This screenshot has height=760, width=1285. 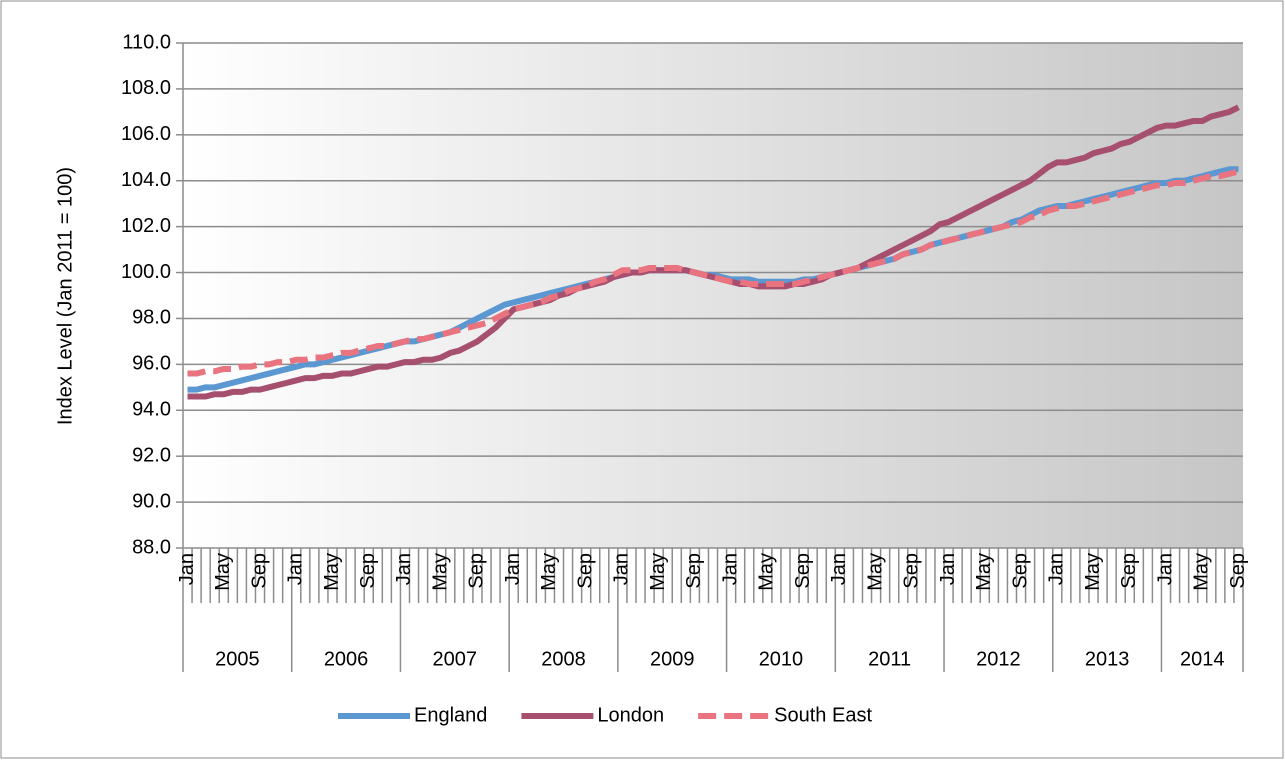 I want to click on y-axis-title: Index Level (Jan 2011 = 100), so click(x=65, y=296).